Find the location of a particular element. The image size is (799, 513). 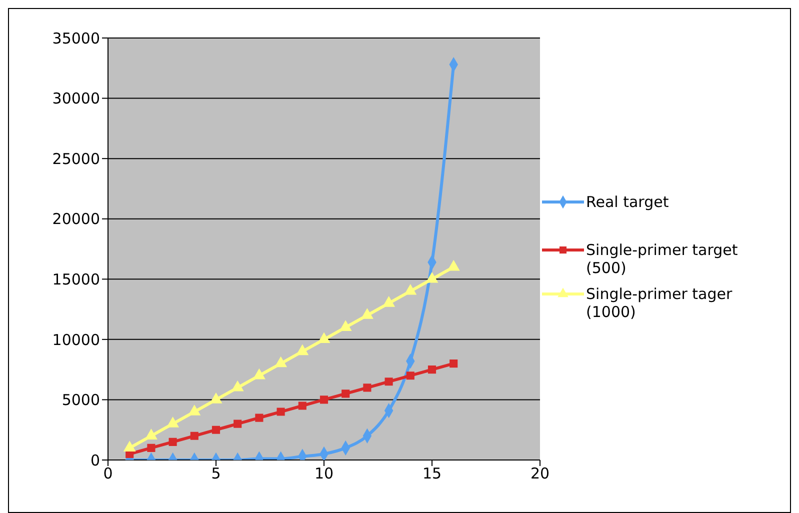

y-tick-label: 5000 is located at coordinates (81, 400).